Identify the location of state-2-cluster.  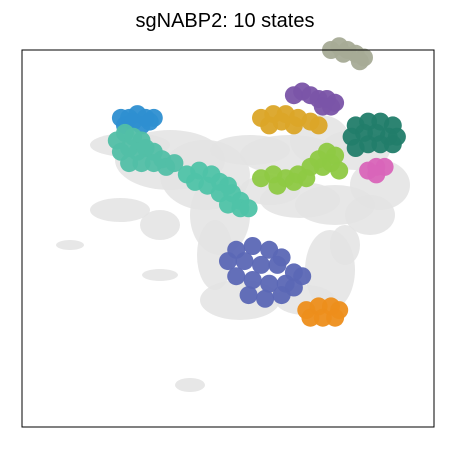
(145, 149).